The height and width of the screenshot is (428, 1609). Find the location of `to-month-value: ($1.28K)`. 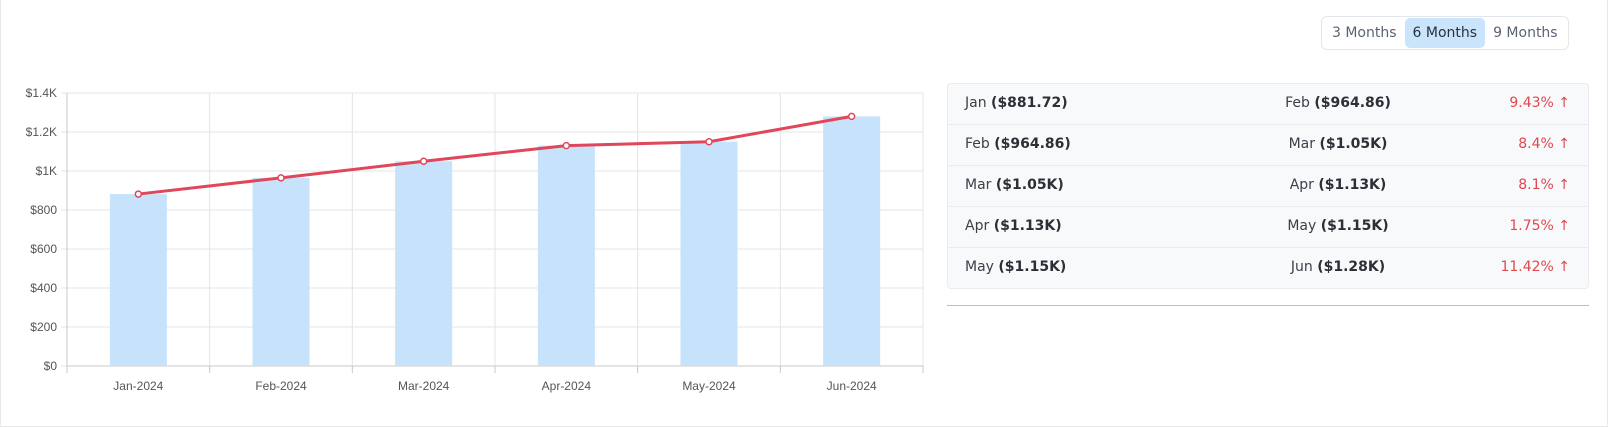

to-month-value: ($1.28K) is located at coordinates (1351, 267).